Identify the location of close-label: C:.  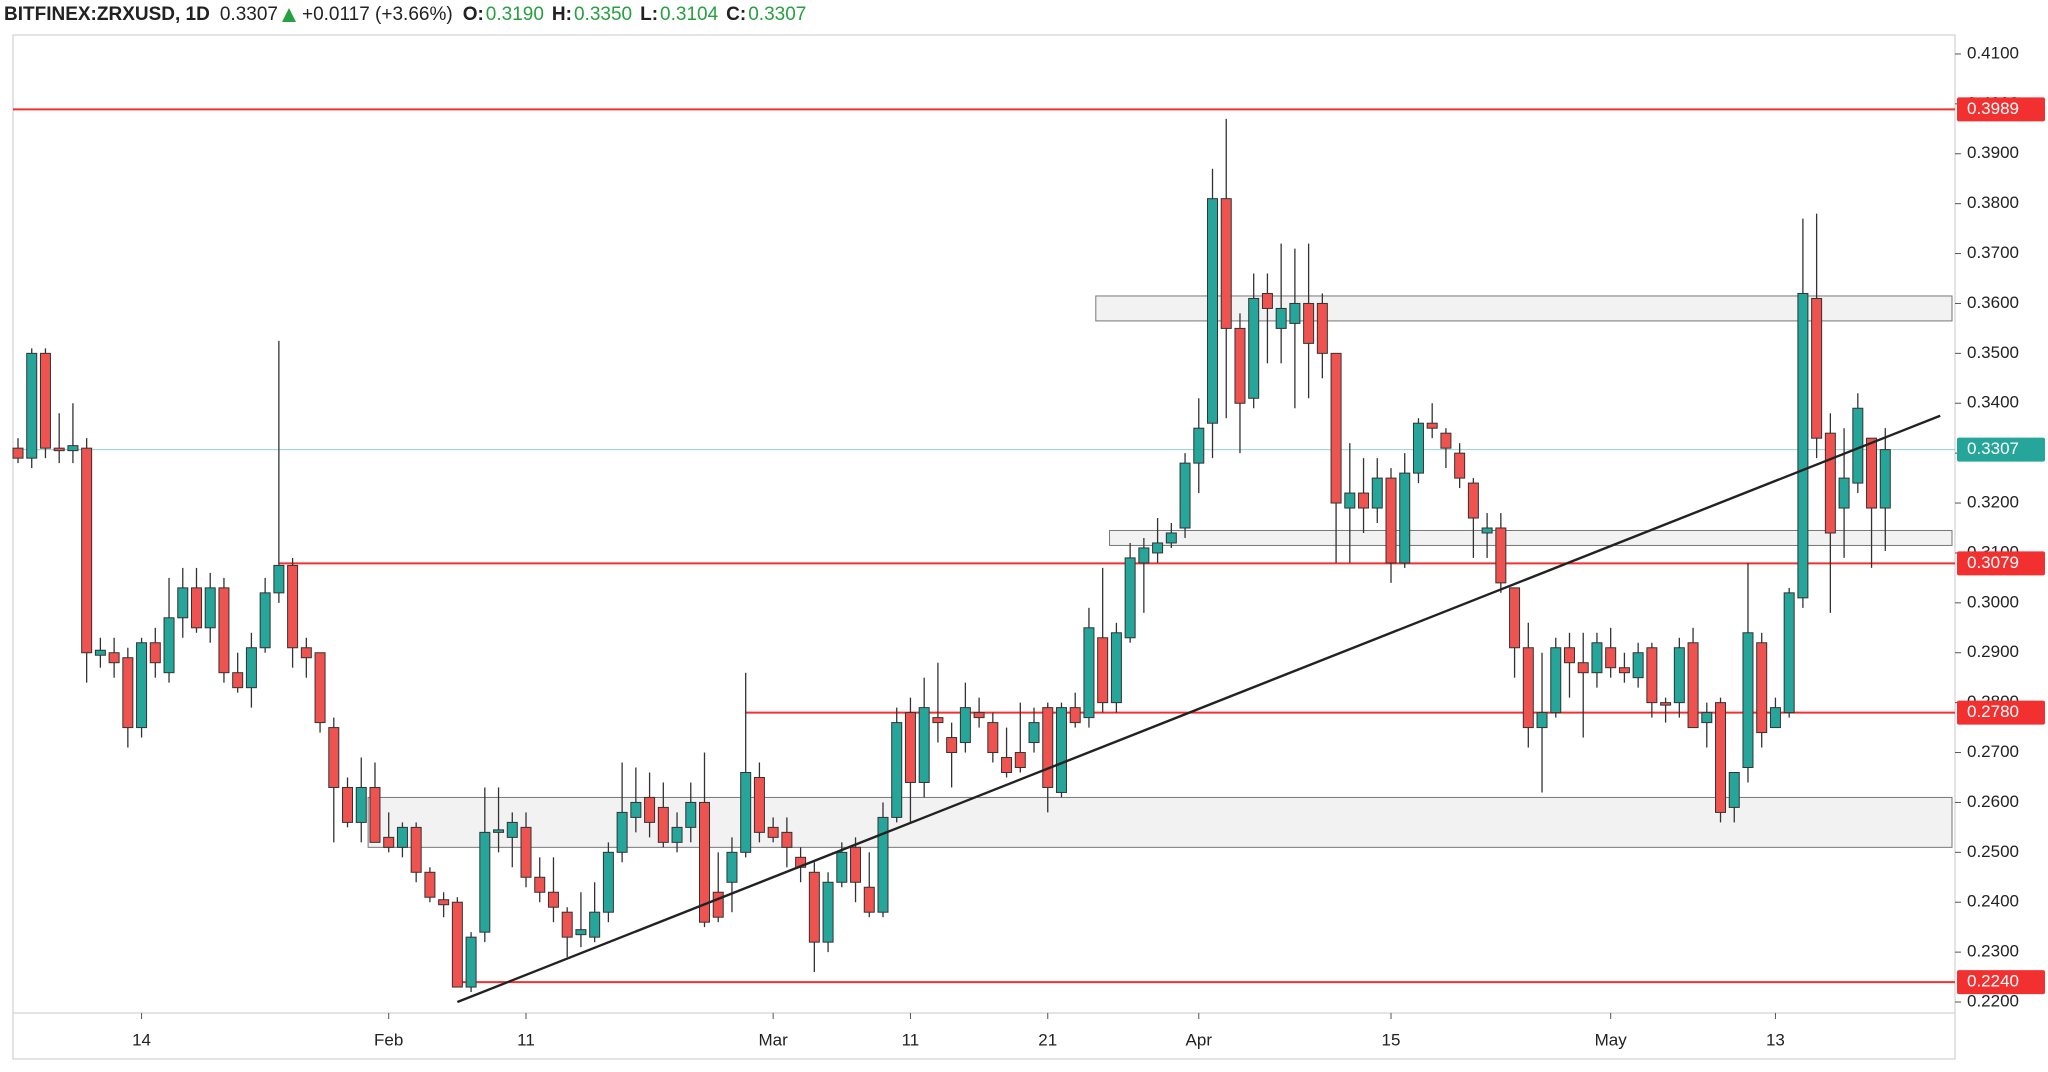
(736, 14).